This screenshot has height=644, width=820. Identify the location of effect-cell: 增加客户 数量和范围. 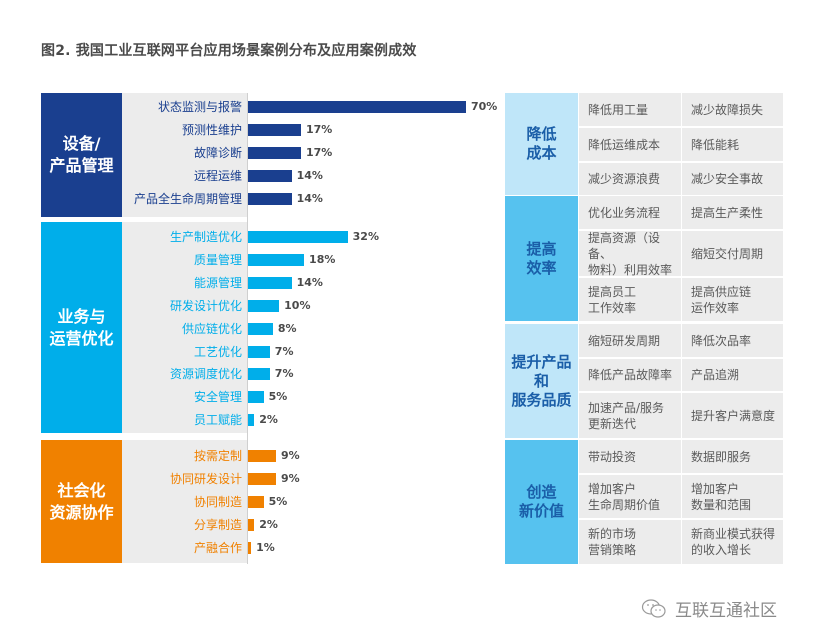
(732, 496).